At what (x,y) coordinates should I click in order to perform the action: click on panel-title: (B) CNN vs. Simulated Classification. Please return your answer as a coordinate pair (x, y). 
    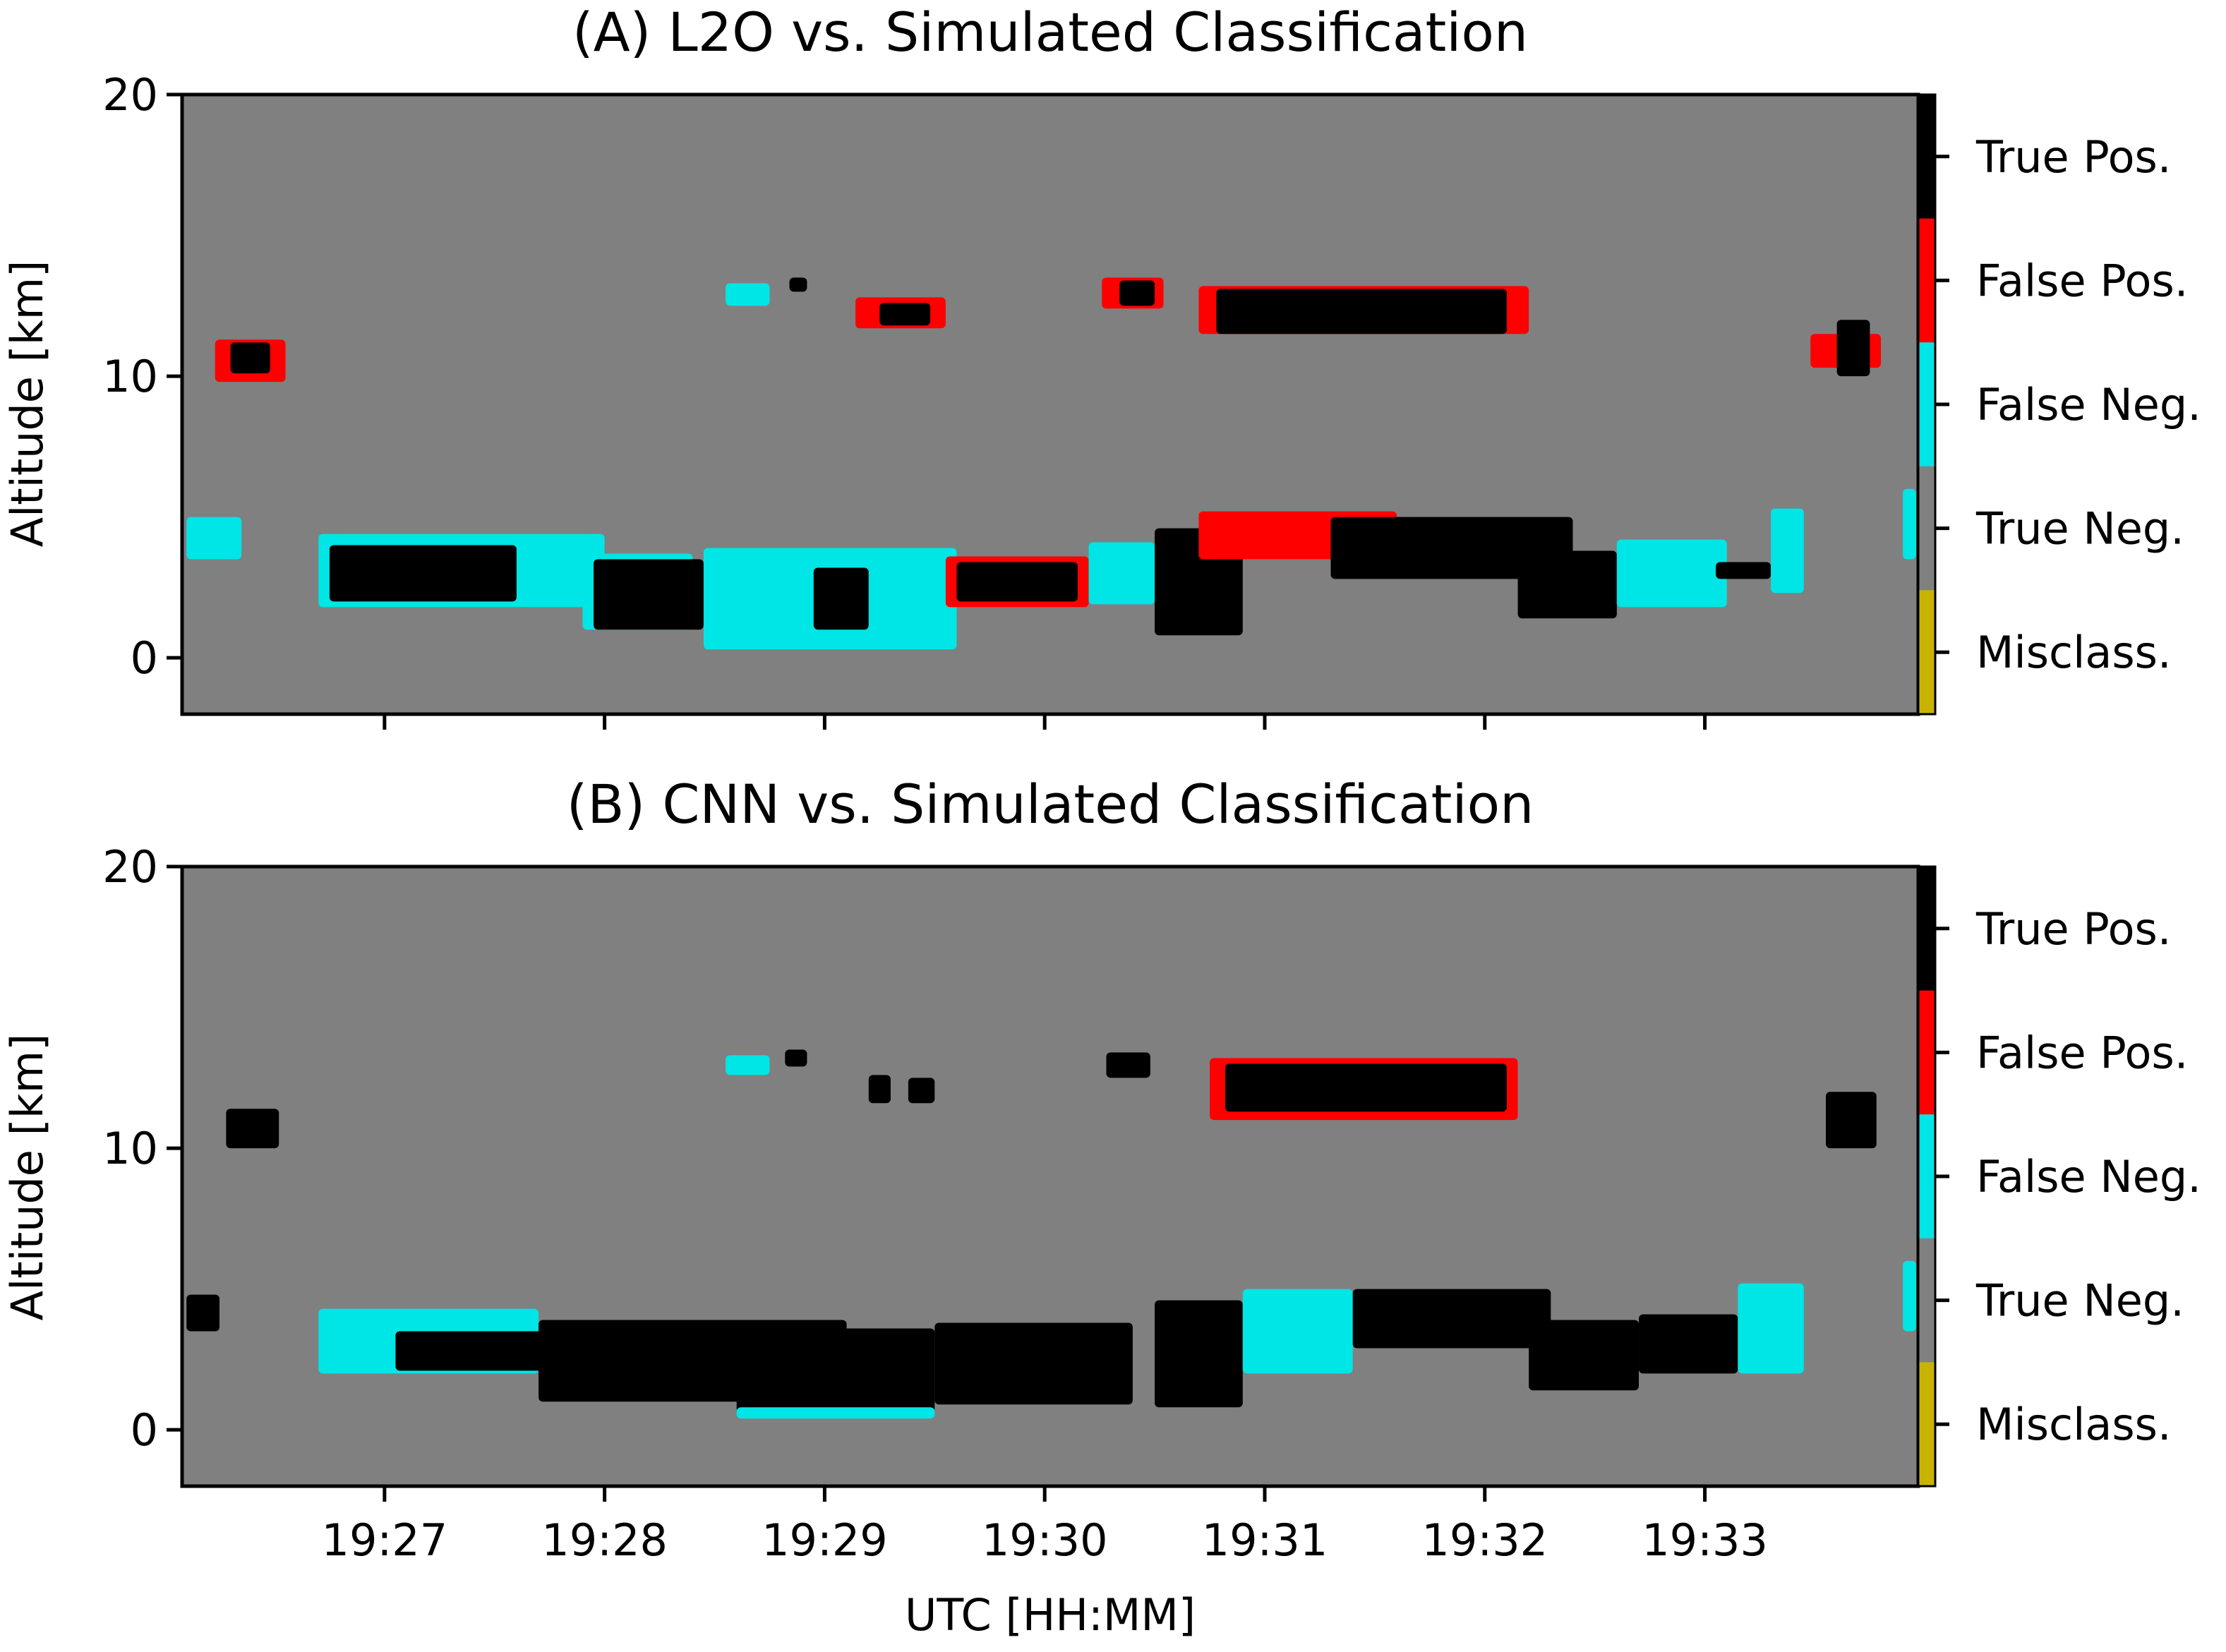
    Looking at the image, I should click on (1050, 804).